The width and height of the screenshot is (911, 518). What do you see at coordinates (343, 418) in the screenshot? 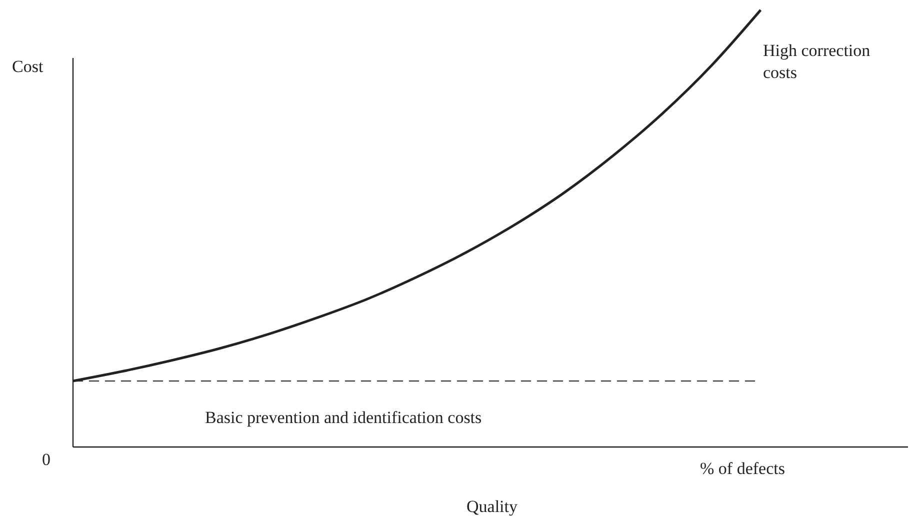
I see `ref-line-label: Basic prevention and identification costs` at bounding box center [343, 418].